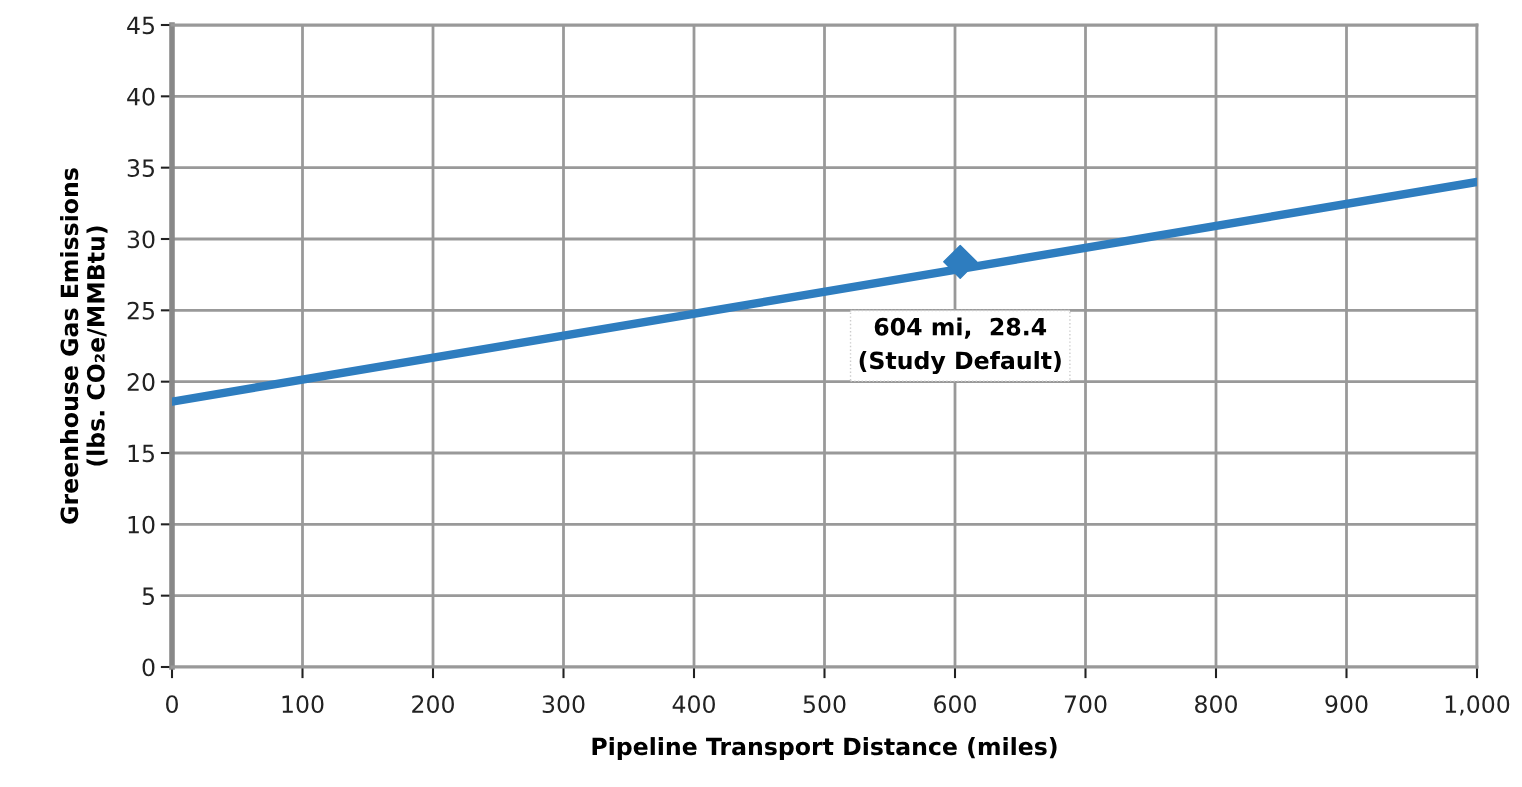 The height and width of the screenshot is (787, 1522). What do you see at coordinates (1216, 704) in the screenshot?
I see `x-tick-label: 800` at bounding box center [1216, 704].